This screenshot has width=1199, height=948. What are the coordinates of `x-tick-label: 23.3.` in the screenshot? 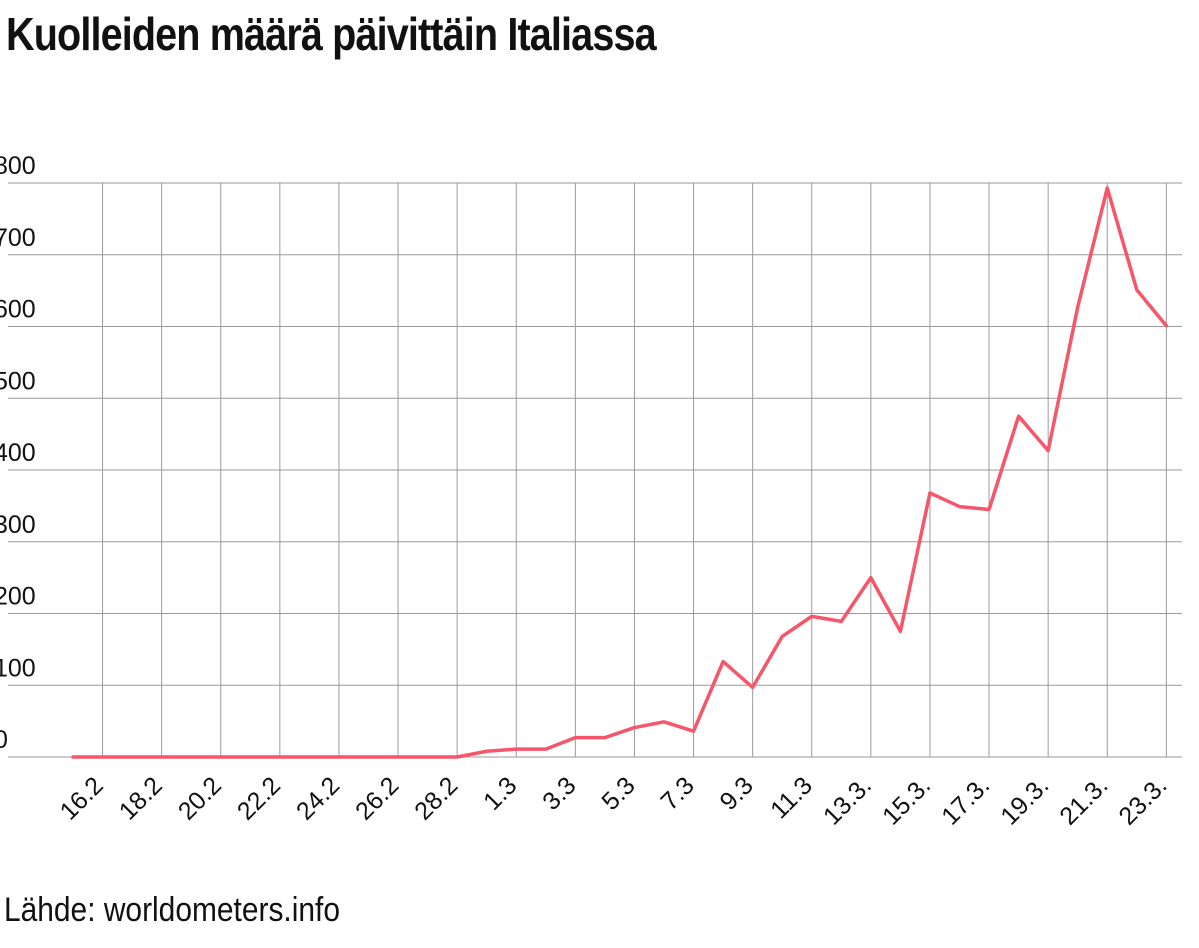 It's located at (1142, 800).